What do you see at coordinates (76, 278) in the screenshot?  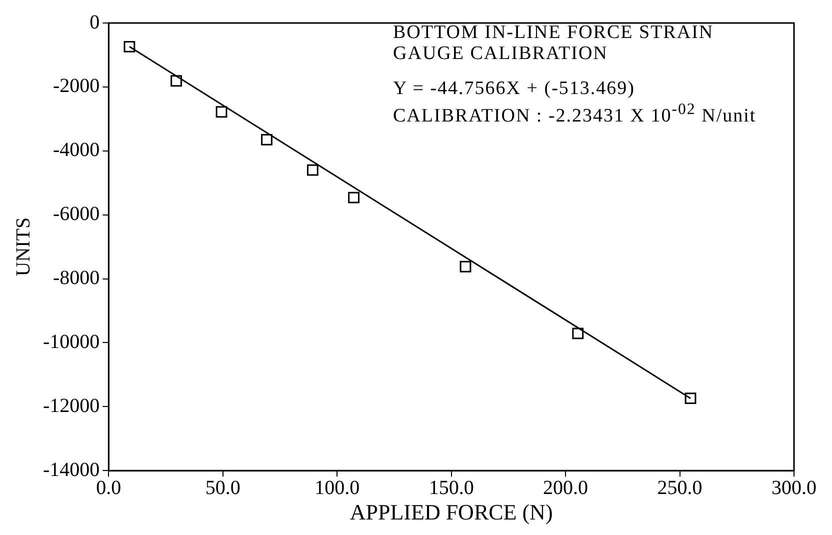 I see `y-tick-label: -8000` at bounding box center [76, 278].